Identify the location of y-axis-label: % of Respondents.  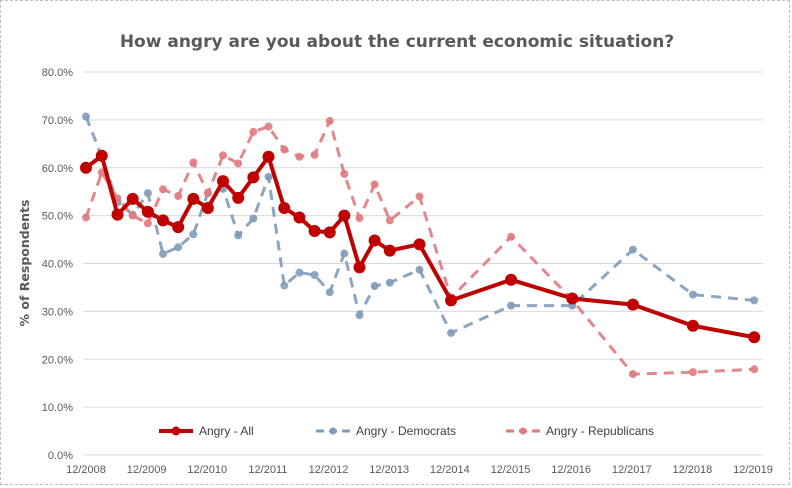
(24, 263).